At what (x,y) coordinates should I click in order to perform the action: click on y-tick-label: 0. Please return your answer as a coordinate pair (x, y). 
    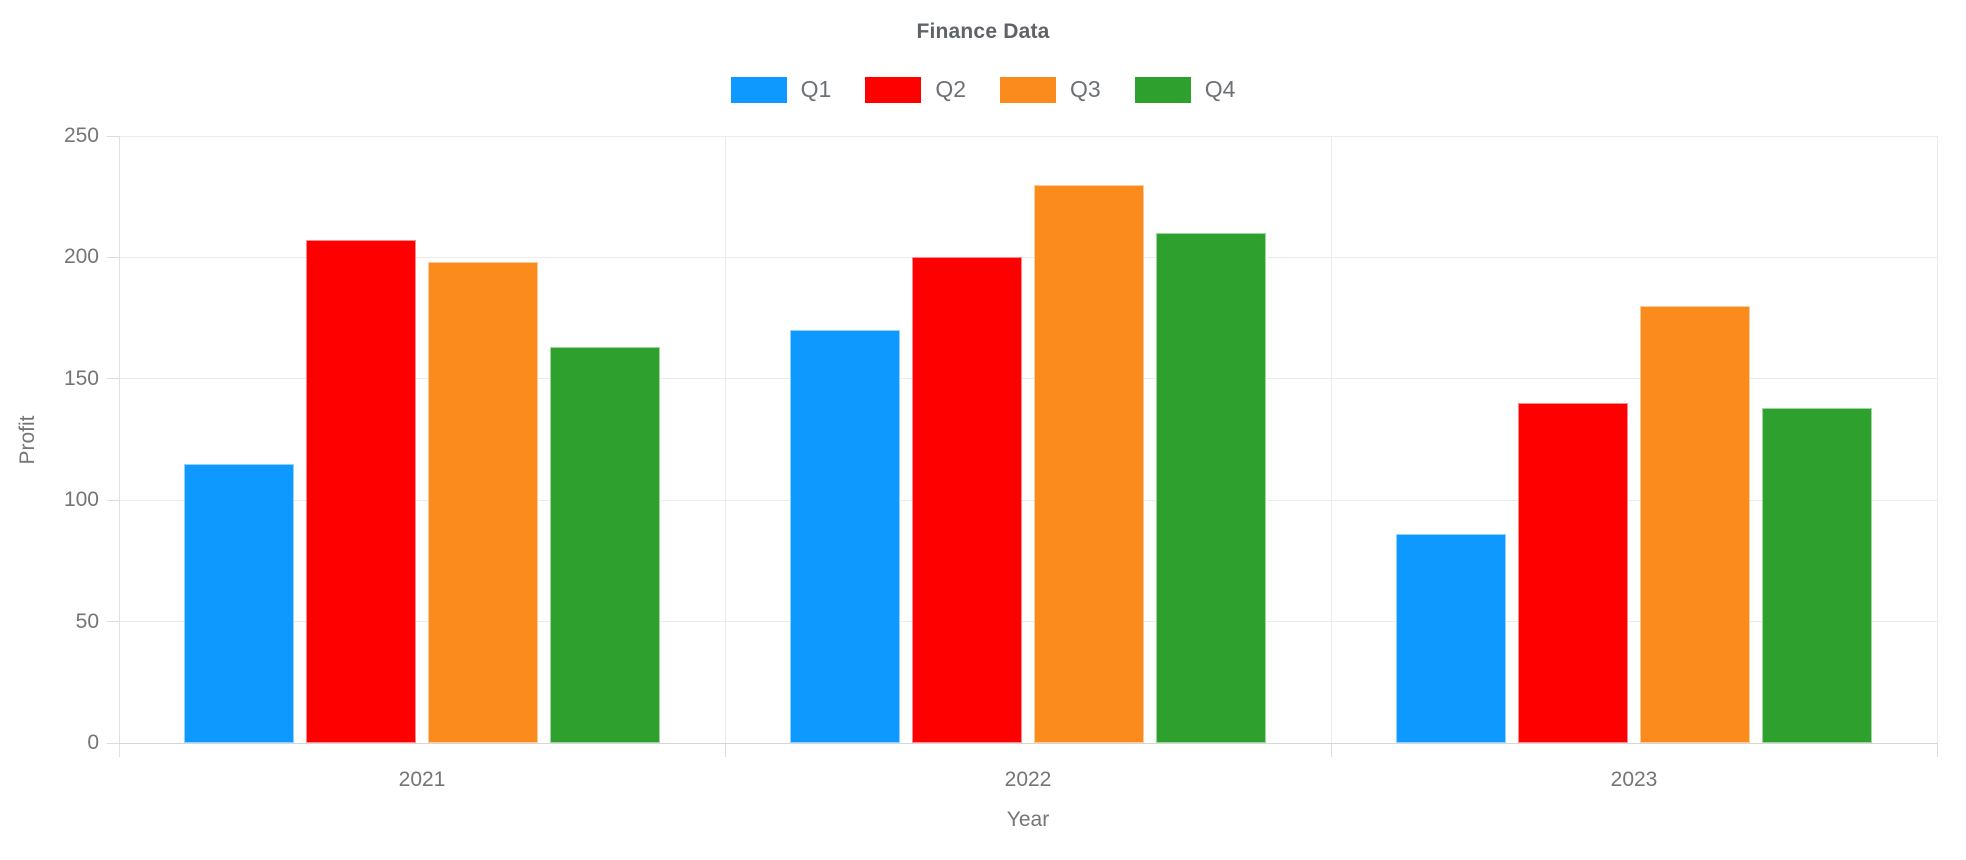
    Looking at the image, I should click on (93, 742).